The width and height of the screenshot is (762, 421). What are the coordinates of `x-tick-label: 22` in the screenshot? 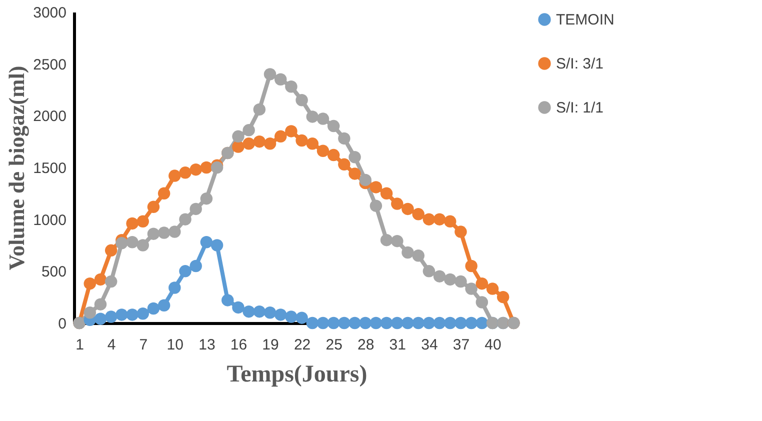 It's located at (302, 345).